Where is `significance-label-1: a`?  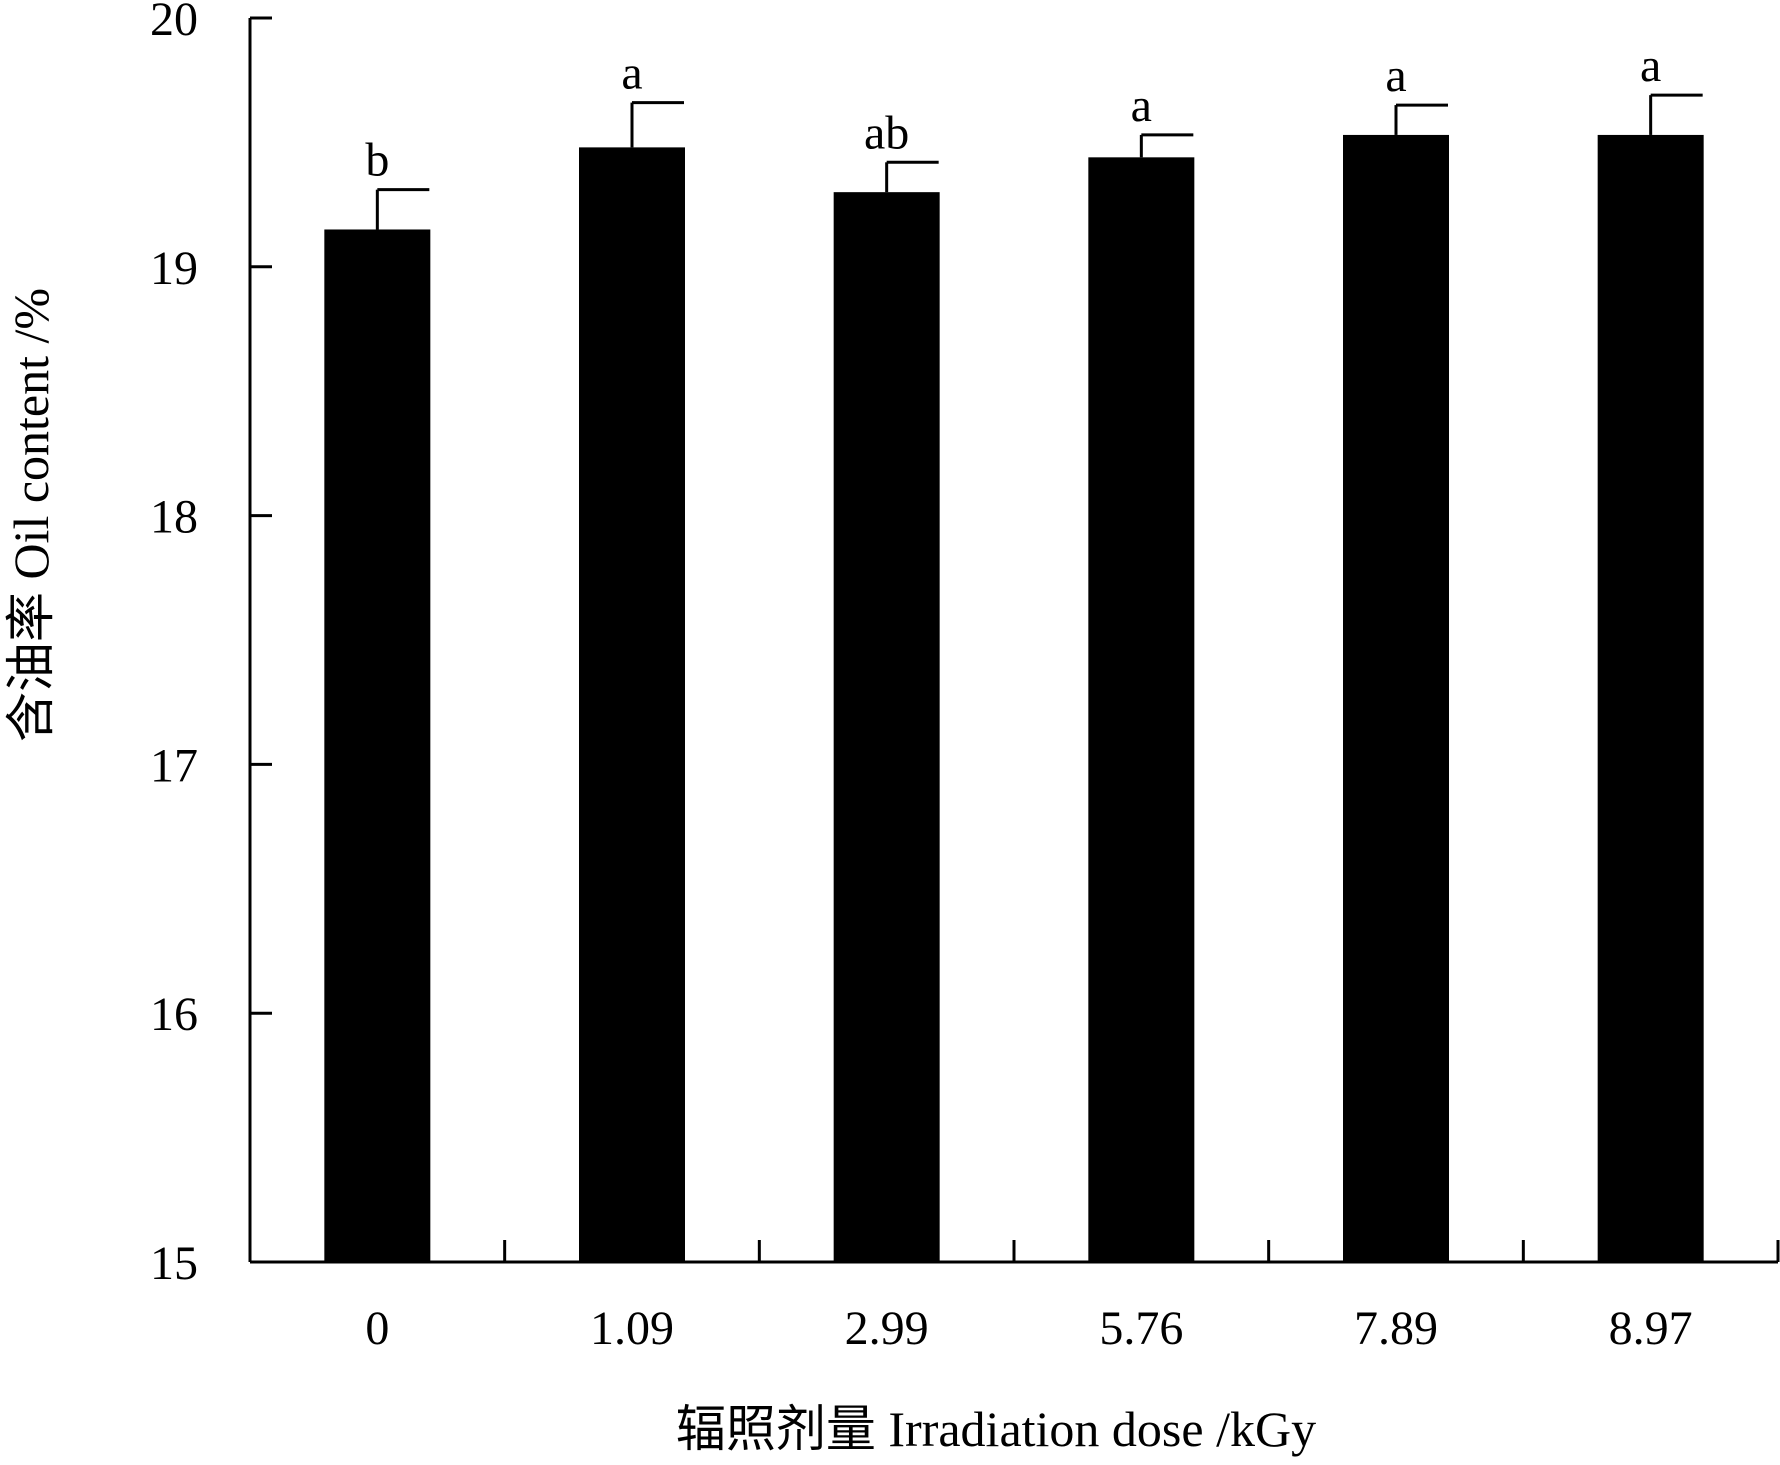
significance-label-1: a is located at coordinates (631, 73).